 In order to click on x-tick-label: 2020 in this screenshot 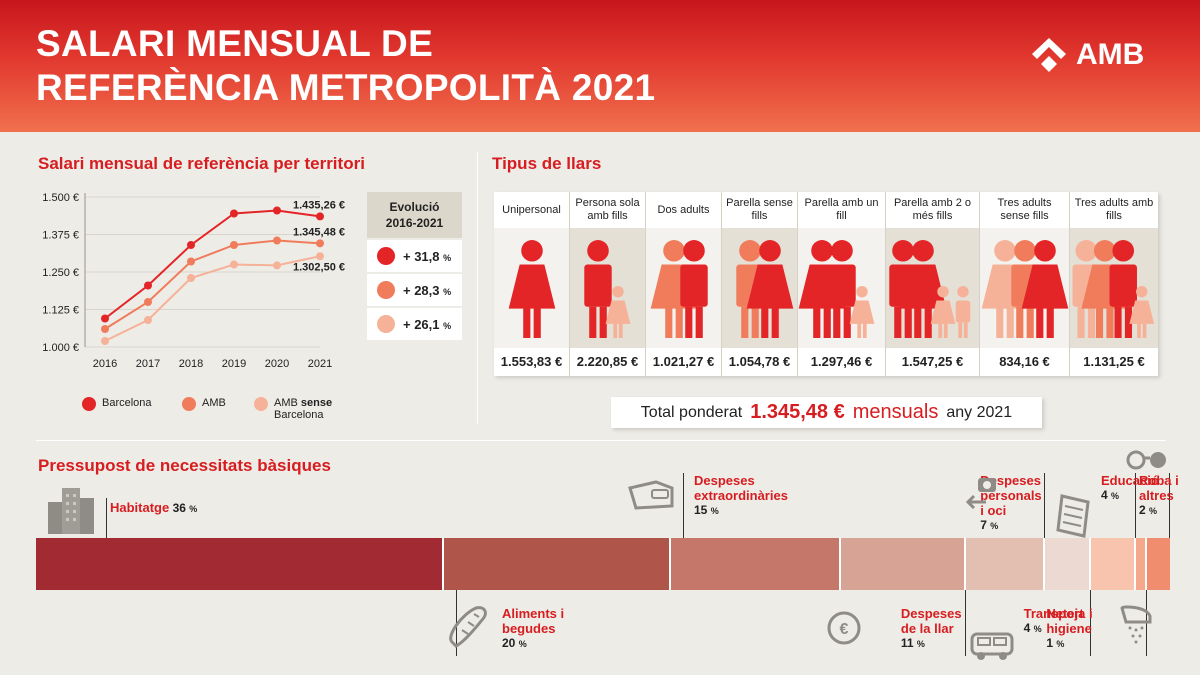, I will do `click(277, 364)`.